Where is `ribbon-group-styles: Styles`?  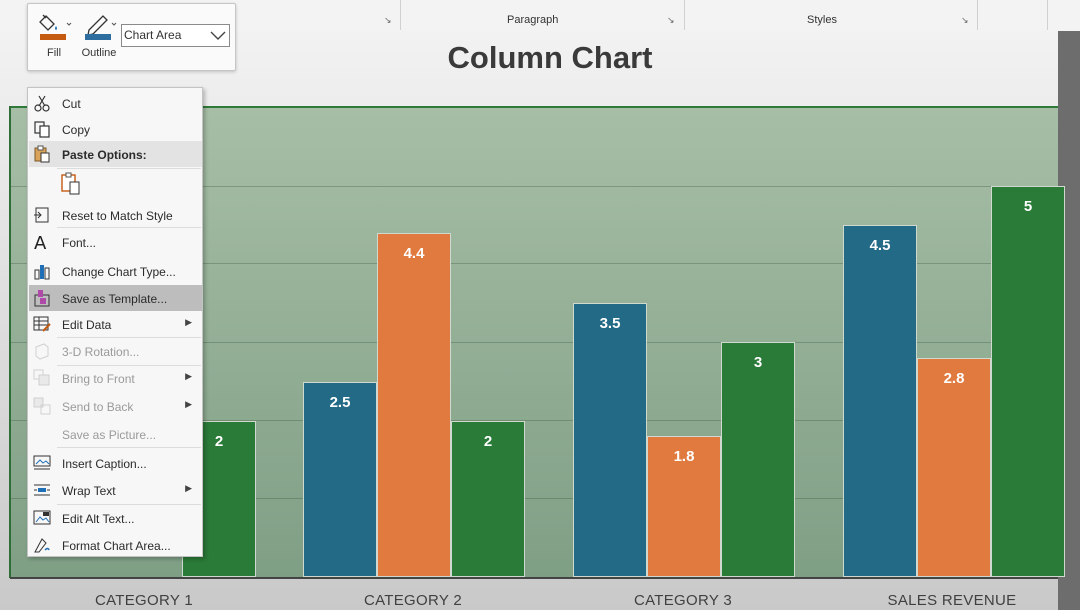
ribbon-group-styles: Styles is located at coordinates (822, 20).